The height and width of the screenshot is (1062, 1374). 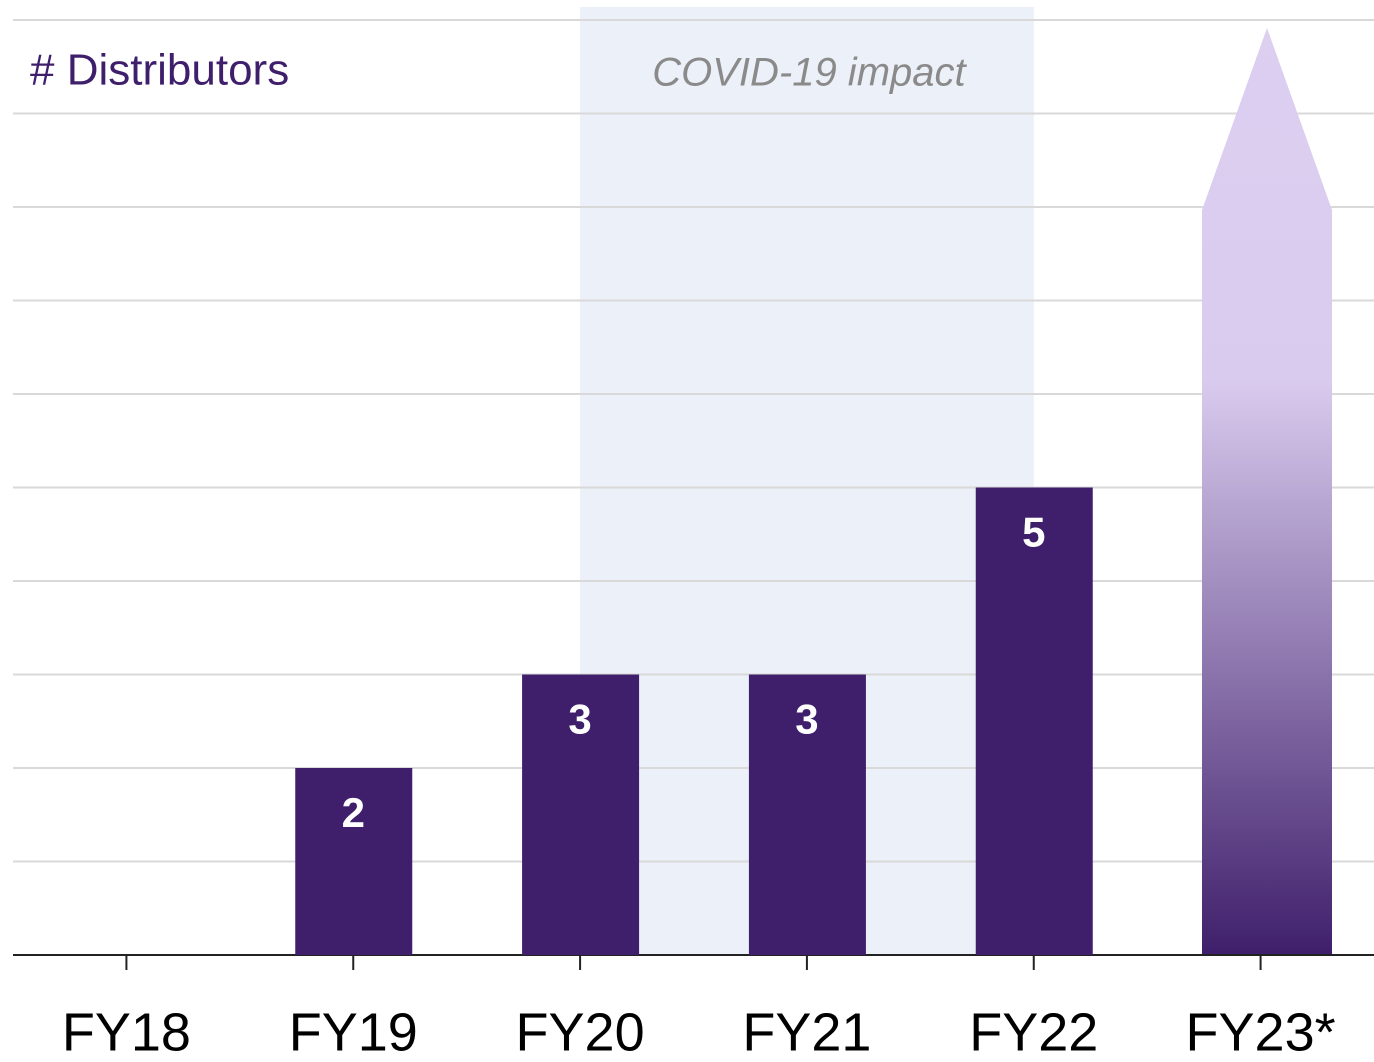 I want to click on annotation: COVID-19 impact, so click(x=809, y=73).